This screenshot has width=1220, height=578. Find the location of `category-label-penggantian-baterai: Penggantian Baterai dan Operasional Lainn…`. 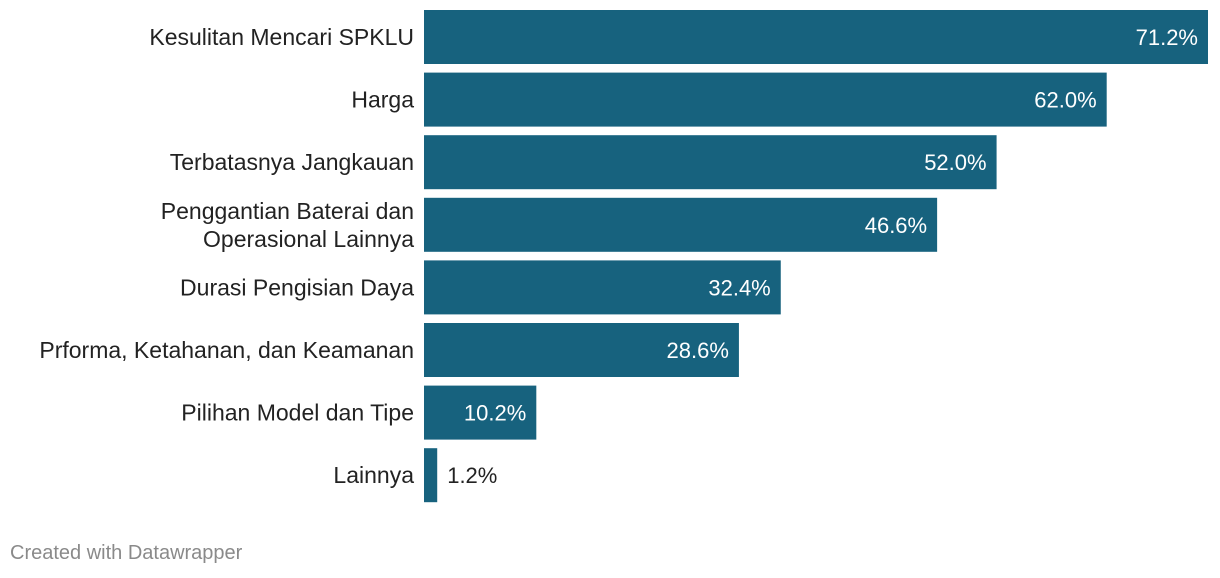

category-label-penggantian-baterai: Penggantian Baterai dan Operasional Lainn… is located at coordinates (287, 225).